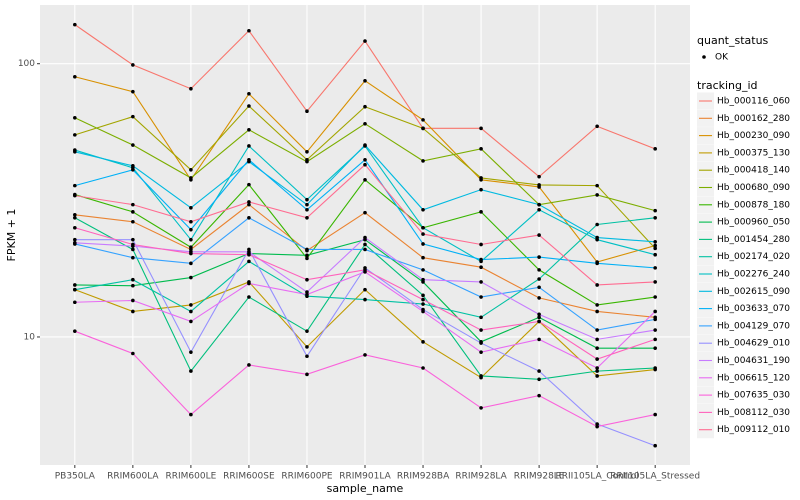 This screenshot has height=500, width=800. Describe the element at coordinates (26, 64) in the screenshot. I see `y-tick-label: 100` at that location.